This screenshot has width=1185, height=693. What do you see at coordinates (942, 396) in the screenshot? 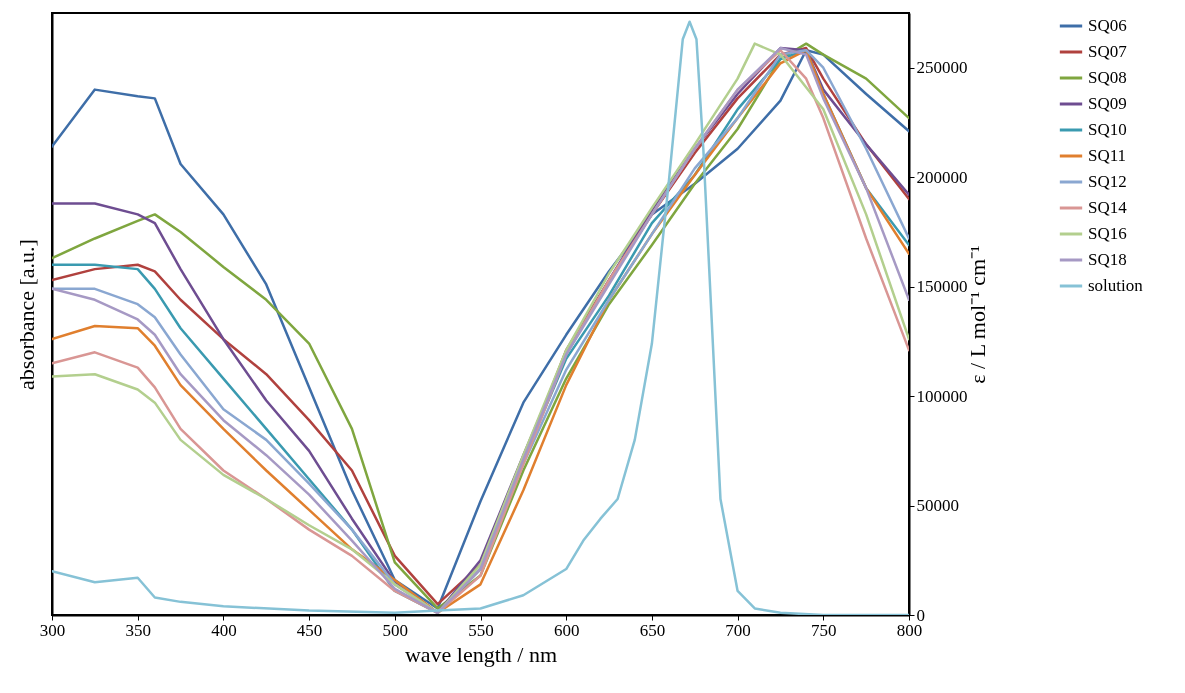
I see `y2-tick-label: 100000` at bounding box center [942, 396].